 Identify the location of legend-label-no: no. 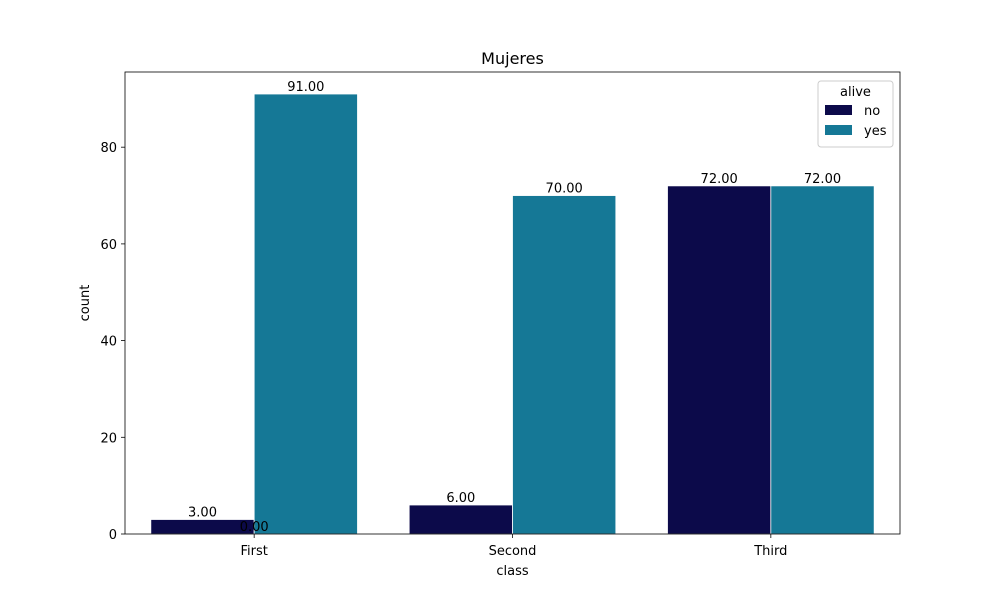
(872, 111).